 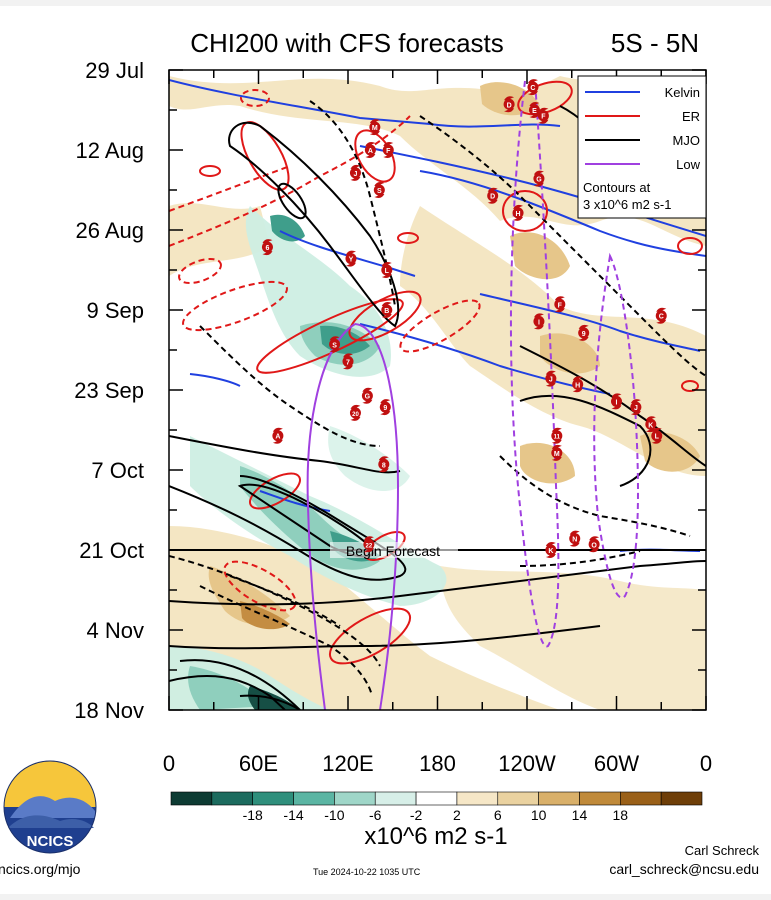 I want to click on storm-marker-label: L, so click(x=387, y=271).